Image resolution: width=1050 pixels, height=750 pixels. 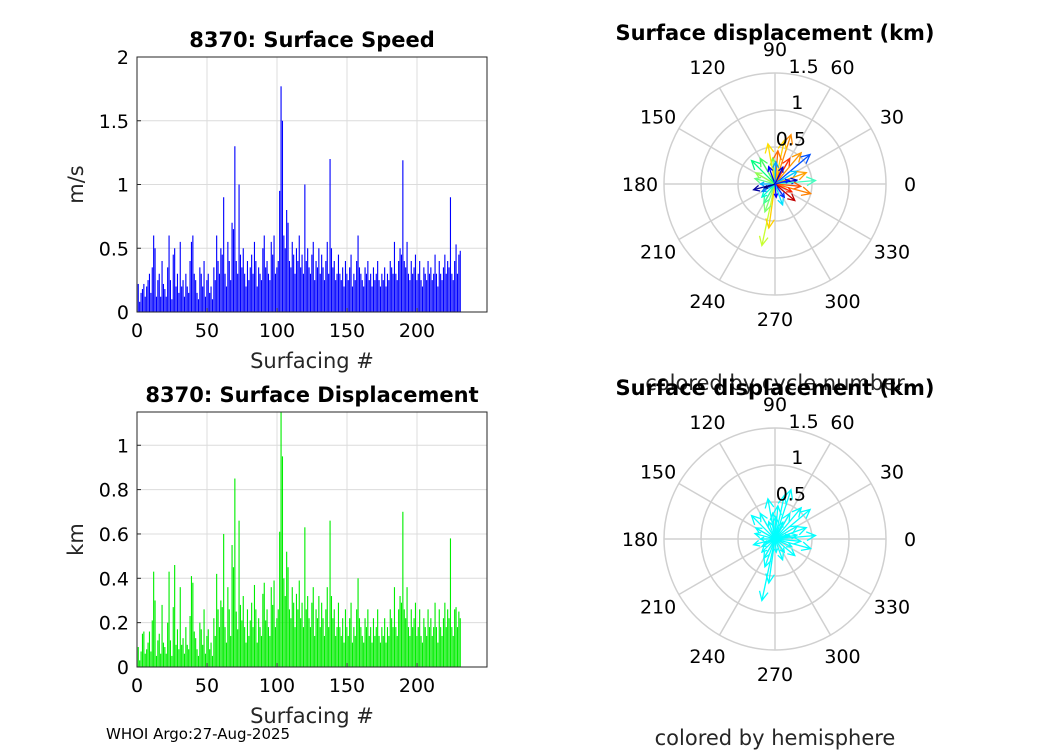 What do you see at coordinates (727, 567) in the screenshot?
I see `polar-spoke` at bounding box center [727, 567].